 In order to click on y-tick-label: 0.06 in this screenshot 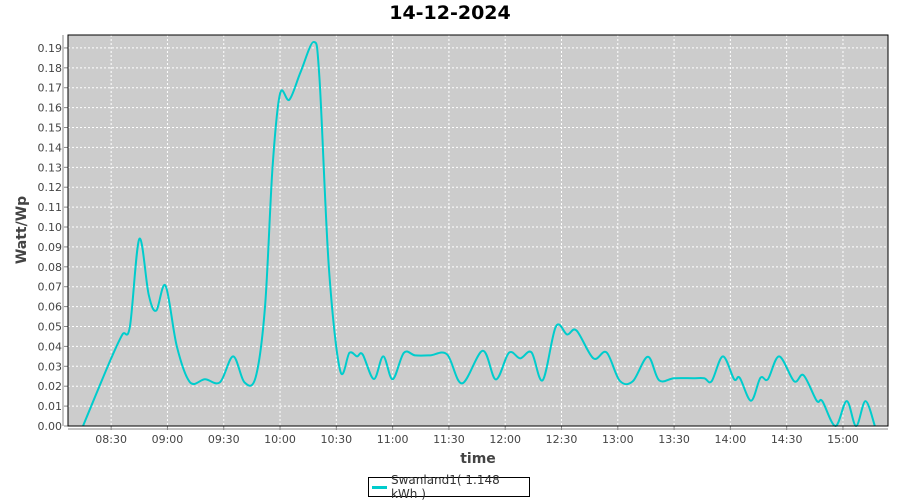, I will do `click(50, 307)`.